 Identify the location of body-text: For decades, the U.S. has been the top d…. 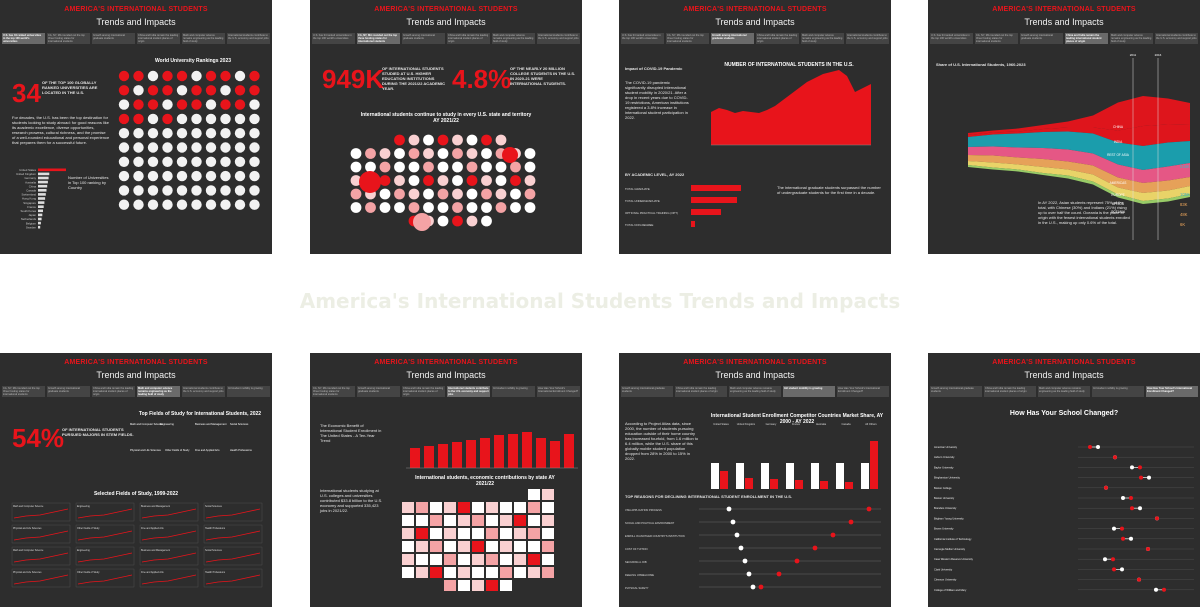
(61, 130).